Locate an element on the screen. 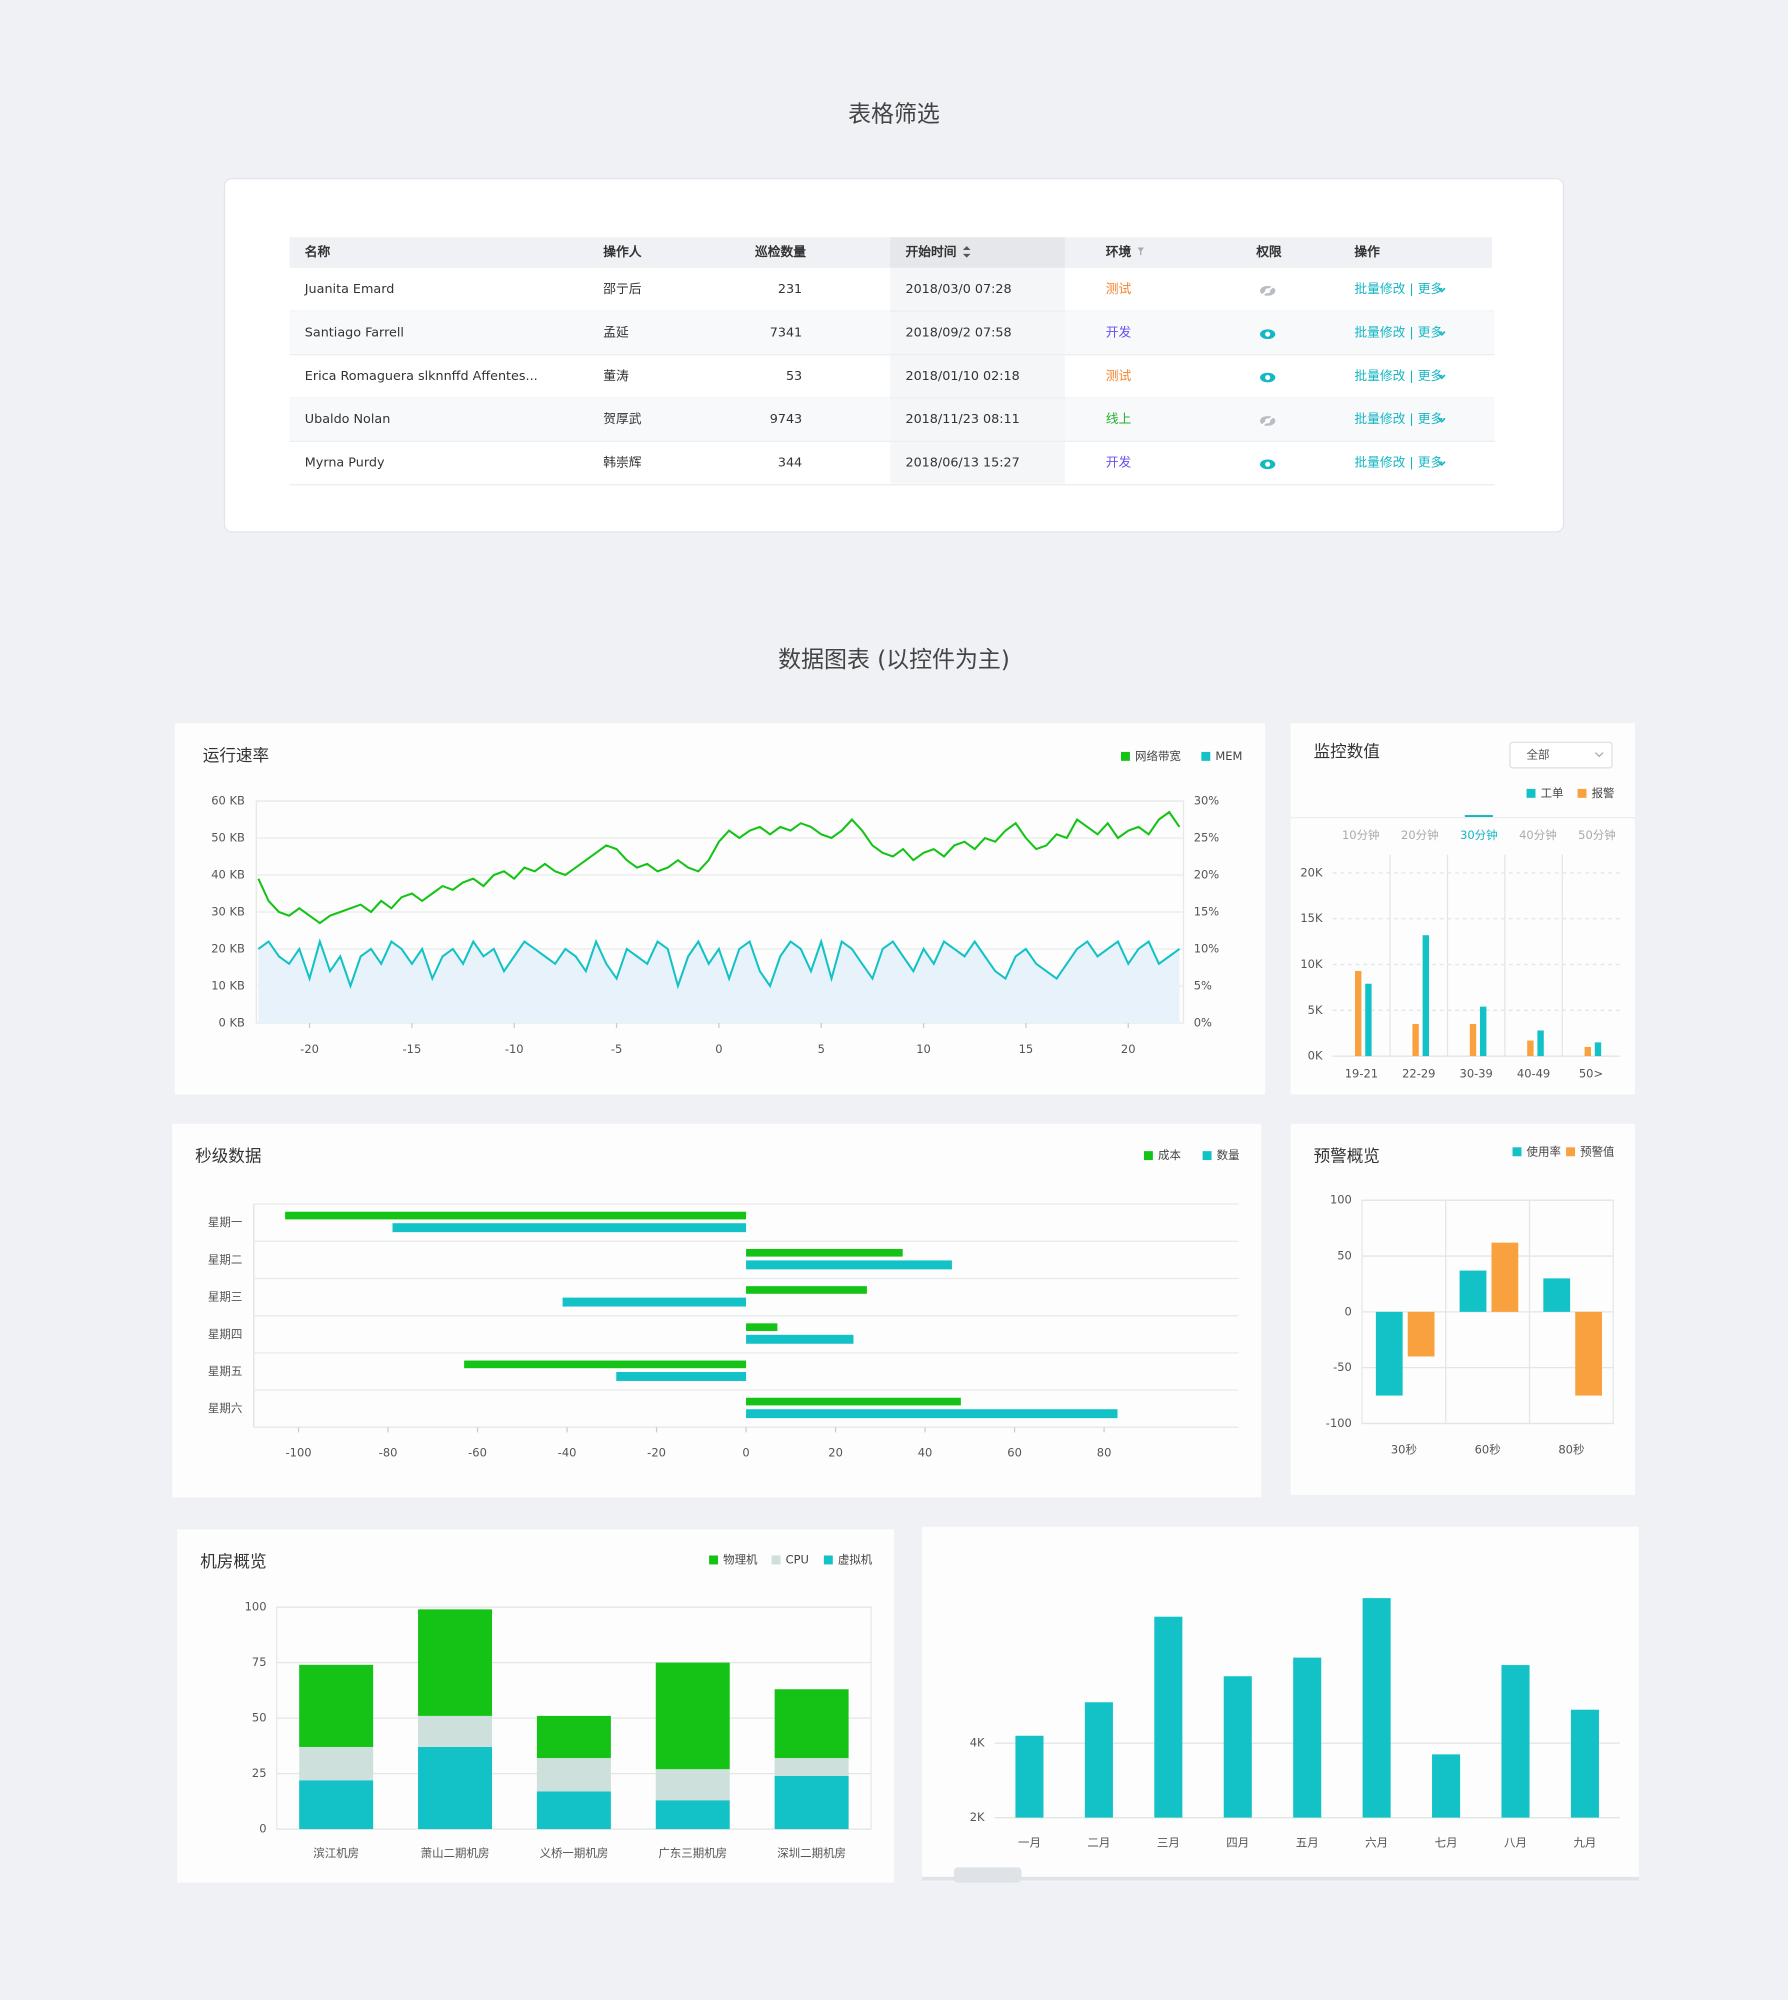  x-tick-label: 三月 is located at coordinates (1168, 1843).